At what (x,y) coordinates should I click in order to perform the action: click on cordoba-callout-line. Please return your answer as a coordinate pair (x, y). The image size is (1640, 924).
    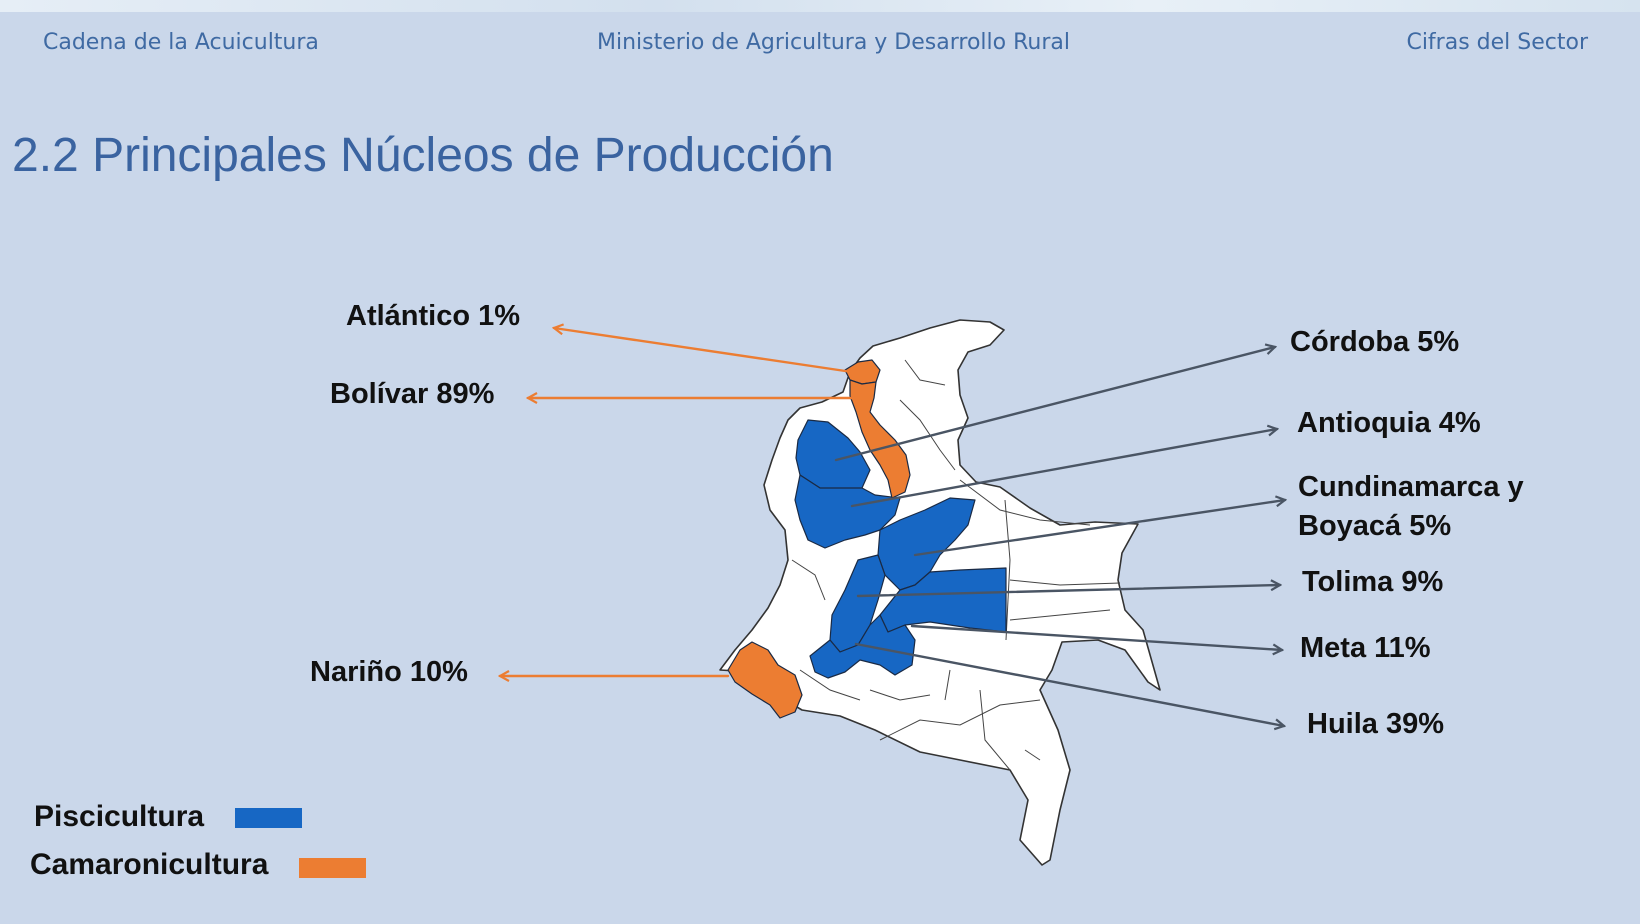
    Looking at the image, I should click on (1054, 404).